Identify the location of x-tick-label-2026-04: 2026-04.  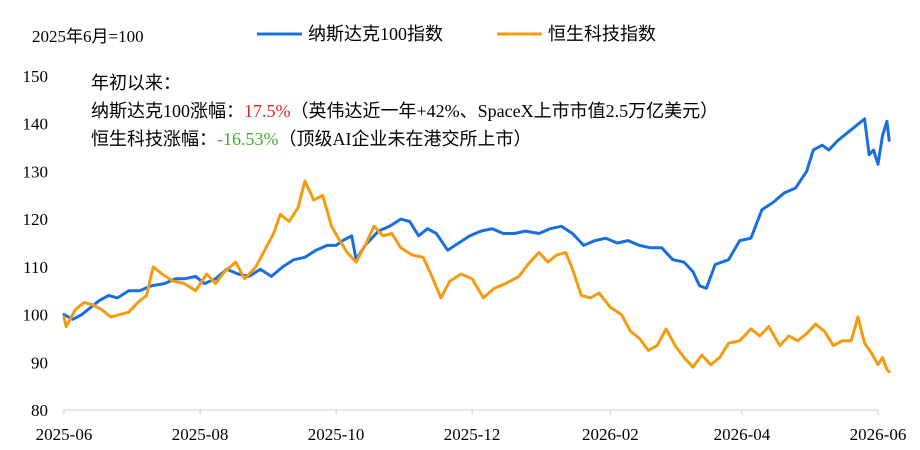
(742, 434).